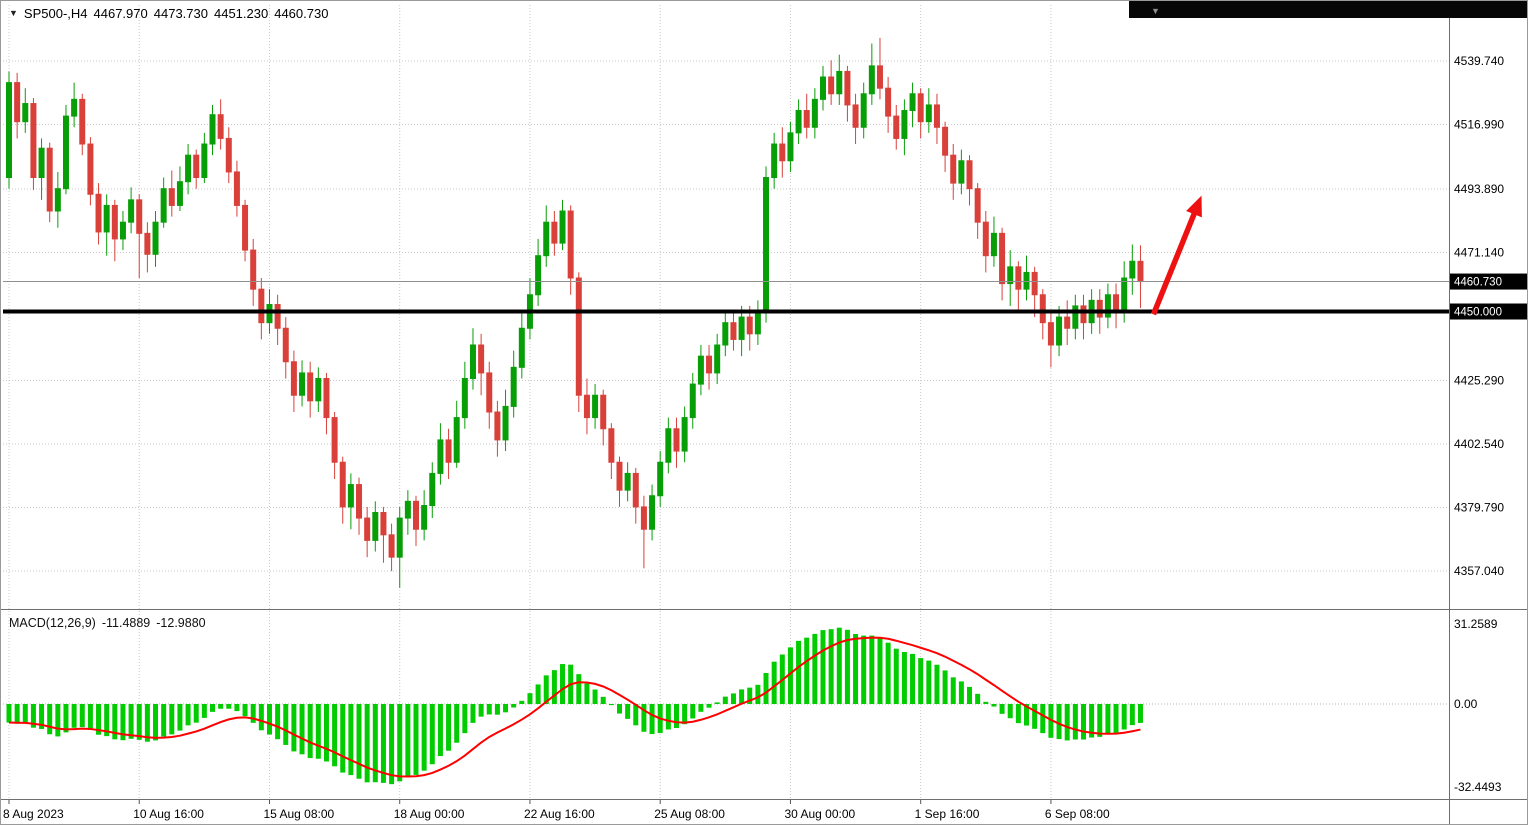 This screenshot has width=1528, height=825. What do you see at coordinates (1479, 252) in the screenshot?
I see `price-axis-label: 4471.140` at bounding box center [1479, 252].